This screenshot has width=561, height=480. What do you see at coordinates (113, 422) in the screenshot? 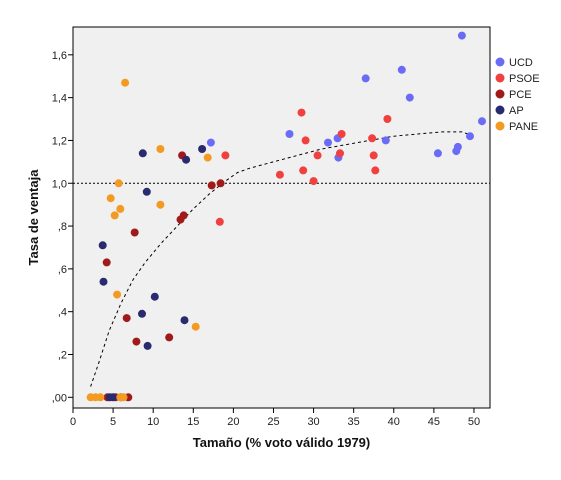
I see `x-tick-label: 5` at bounding box center [113, 422].